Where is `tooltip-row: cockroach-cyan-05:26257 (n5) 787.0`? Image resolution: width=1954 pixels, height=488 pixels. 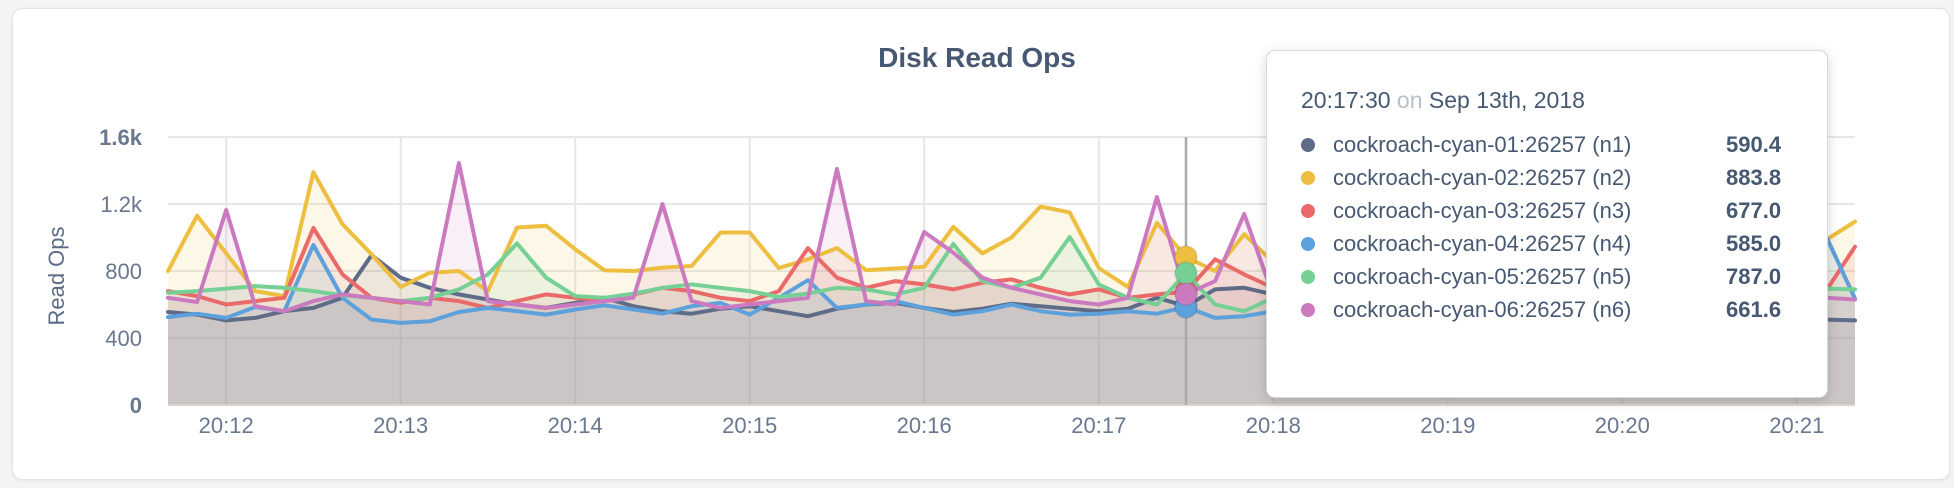
tooltip-row: cockroach-cyan-05:26257 (n5) 787.0 is located at coordinates (1547, 276).